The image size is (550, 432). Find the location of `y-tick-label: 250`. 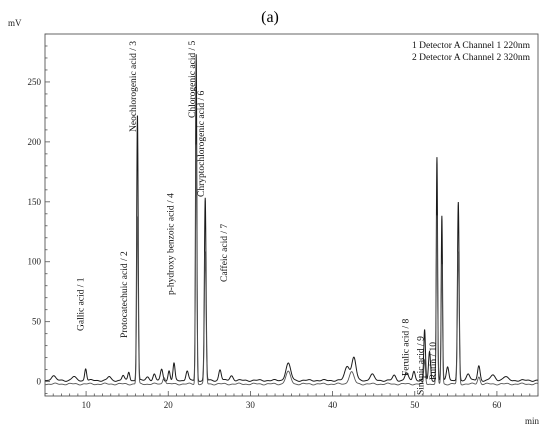

y-tick-label: 250 is located at coordinates (35, 82).